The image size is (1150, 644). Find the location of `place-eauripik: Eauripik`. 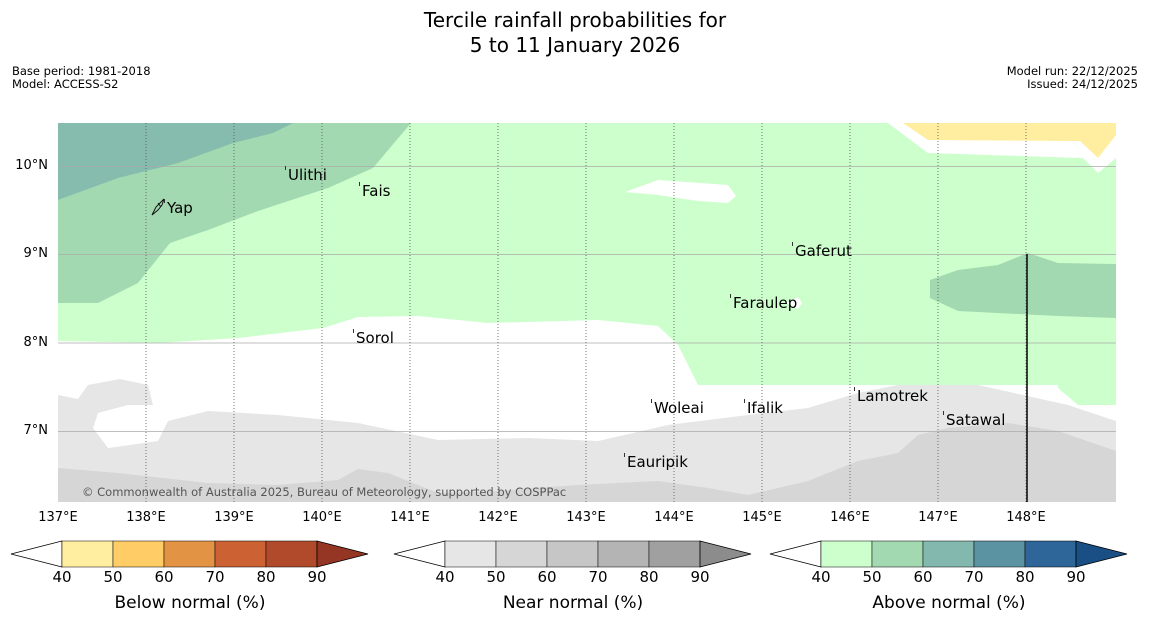

place-eauripik: Eauripik is located at coordinates (656, 462).